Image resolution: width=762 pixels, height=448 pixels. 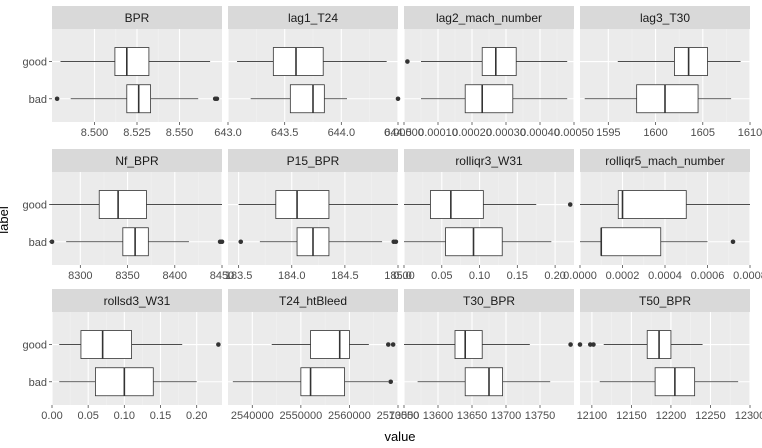 I want to click on facet-title: T30_BPR, so click(x=489, y=301).